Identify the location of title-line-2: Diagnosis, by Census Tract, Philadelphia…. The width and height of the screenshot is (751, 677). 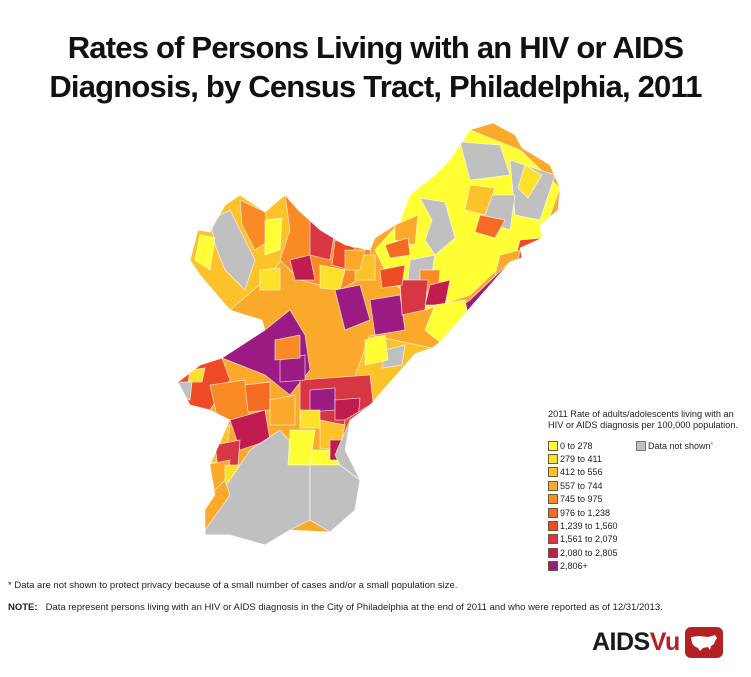
(375, 86).